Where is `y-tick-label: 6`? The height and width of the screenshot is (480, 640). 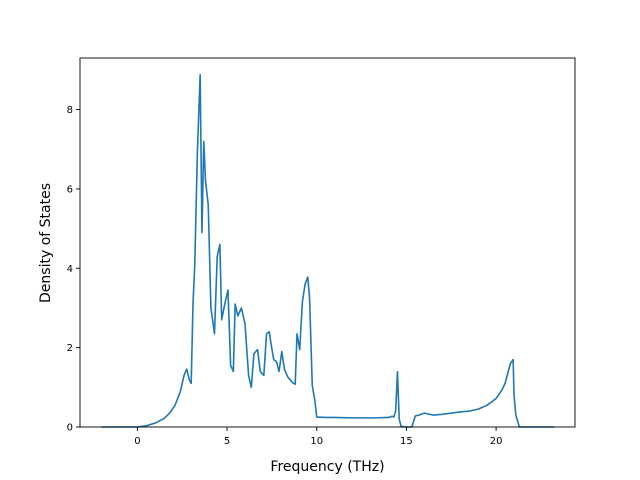 y-tick-label: 6 is located at coordinates (70, 189).